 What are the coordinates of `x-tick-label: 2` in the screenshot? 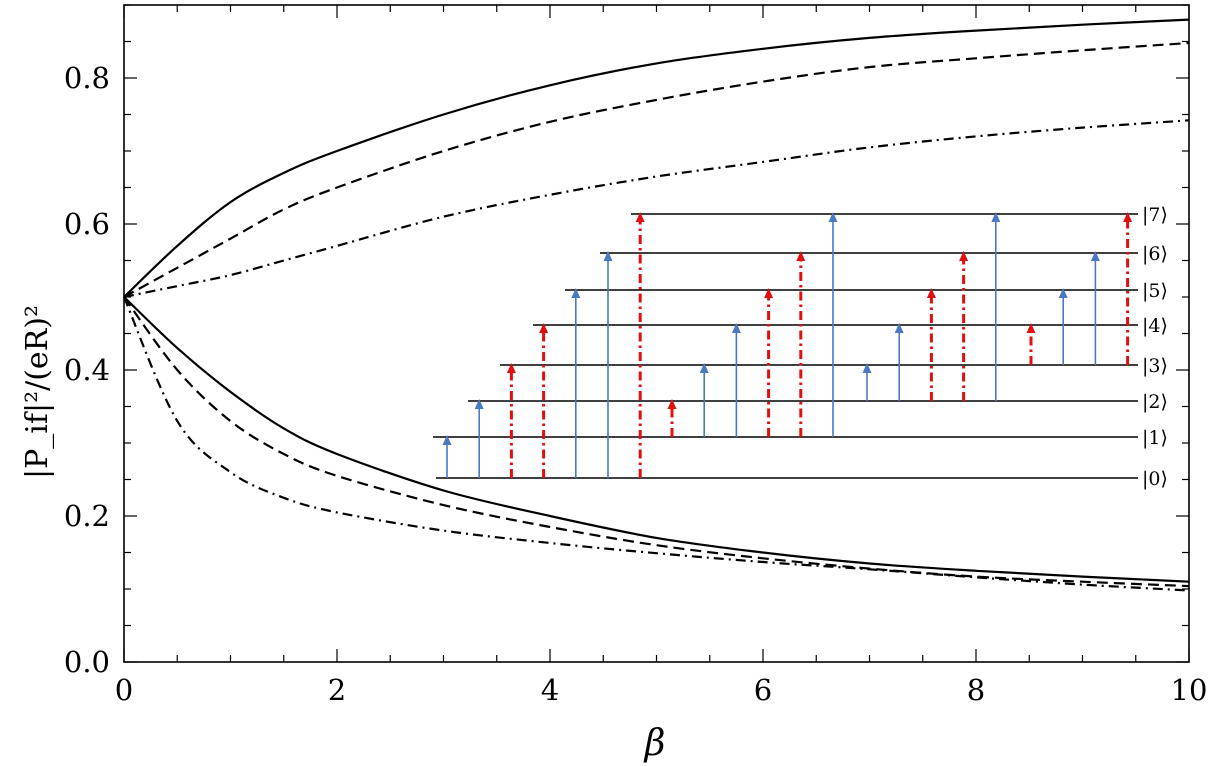 It's located at (337, 690).